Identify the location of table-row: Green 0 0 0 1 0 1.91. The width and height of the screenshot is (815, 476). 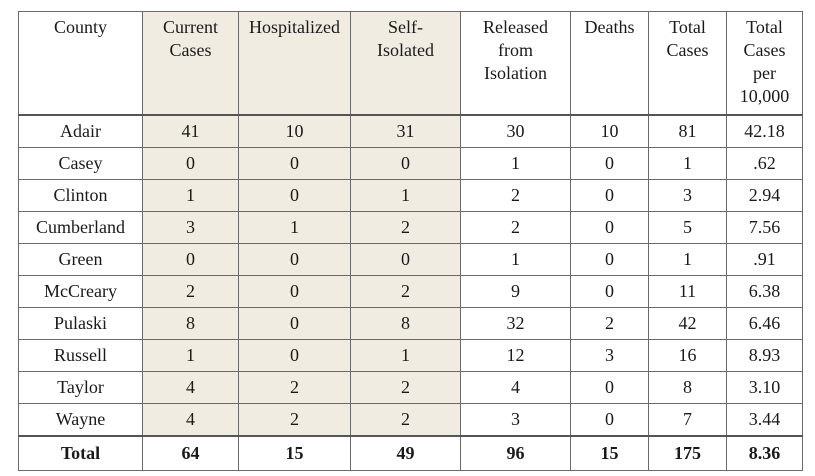
(410, 259).